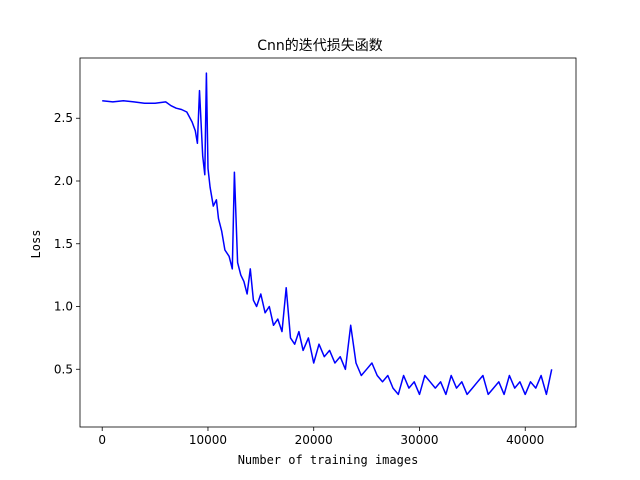 This screenshot has height=480, width=640. Describe the element at coordinates (419, 440) in the screenshot. I see `x-tick-label: 30000` at that location.